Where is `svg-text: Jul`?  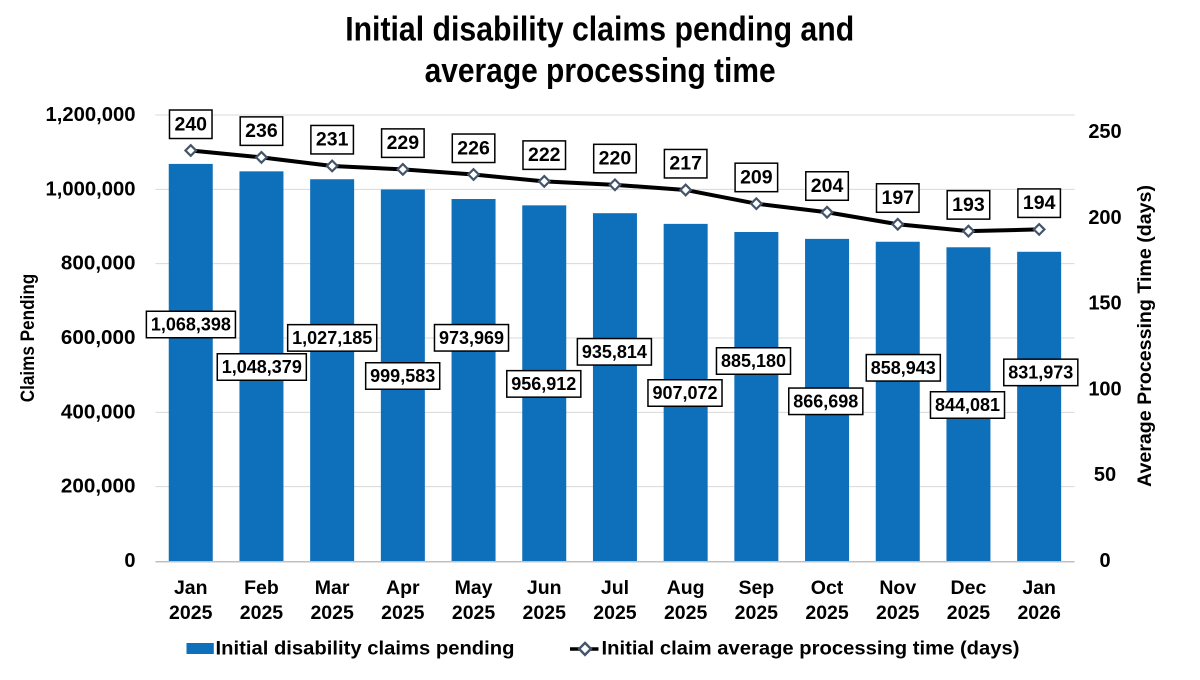 svg-text: Jul is located at coordinates (615, 588).